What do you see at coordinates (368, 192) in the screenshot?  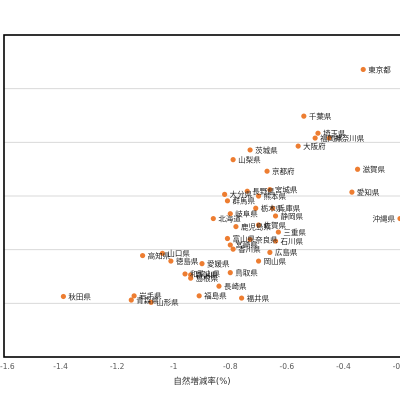 I see `point-label: 愛知県` at bounding box center [368, 192].